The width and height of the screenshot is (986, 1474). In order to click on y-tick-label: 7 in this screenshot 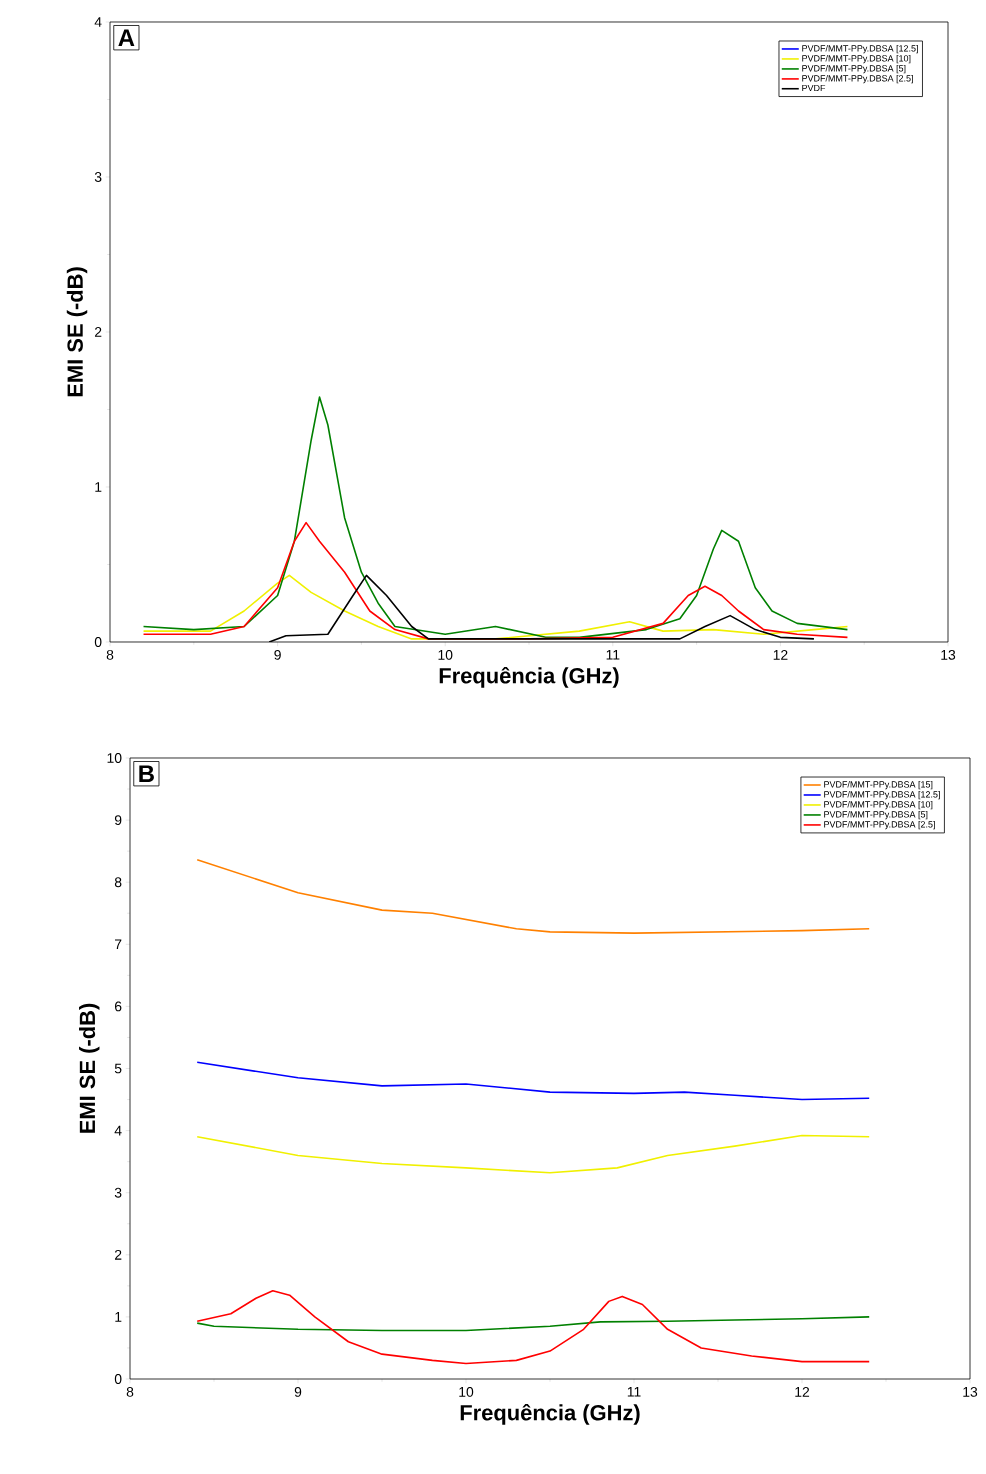, I will do `click(118, 944)`.